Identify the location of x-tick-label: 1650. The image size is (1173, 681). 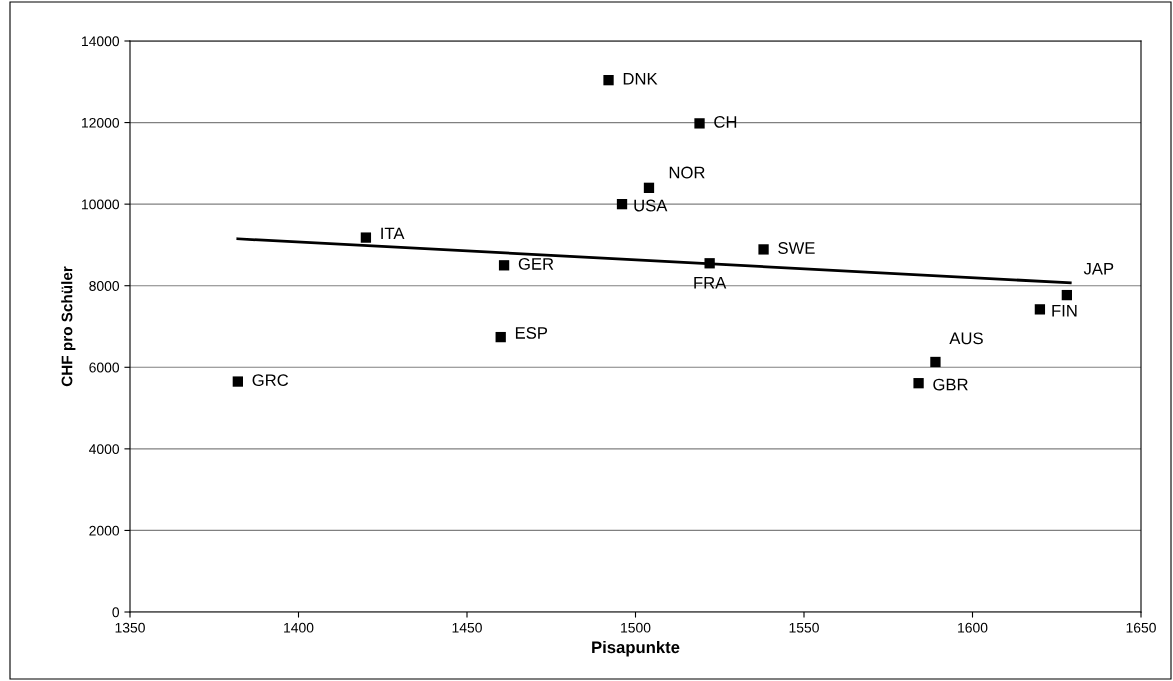
(1141, 627).